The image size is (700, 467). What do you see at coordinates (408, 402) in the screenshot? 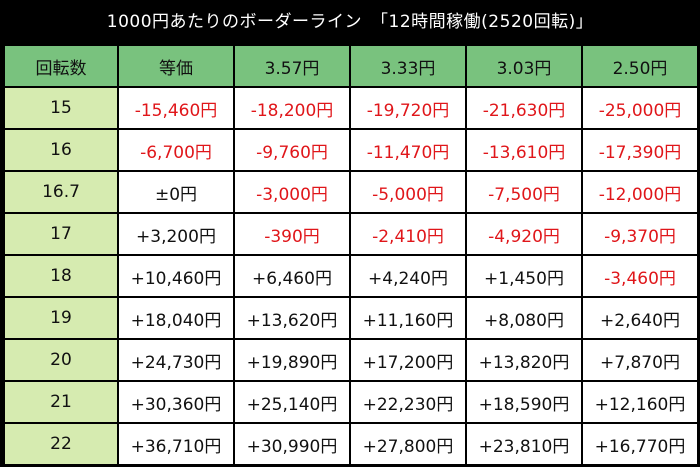
I see `table-cell-value: +22,230円` at bounding box center [408, 402].